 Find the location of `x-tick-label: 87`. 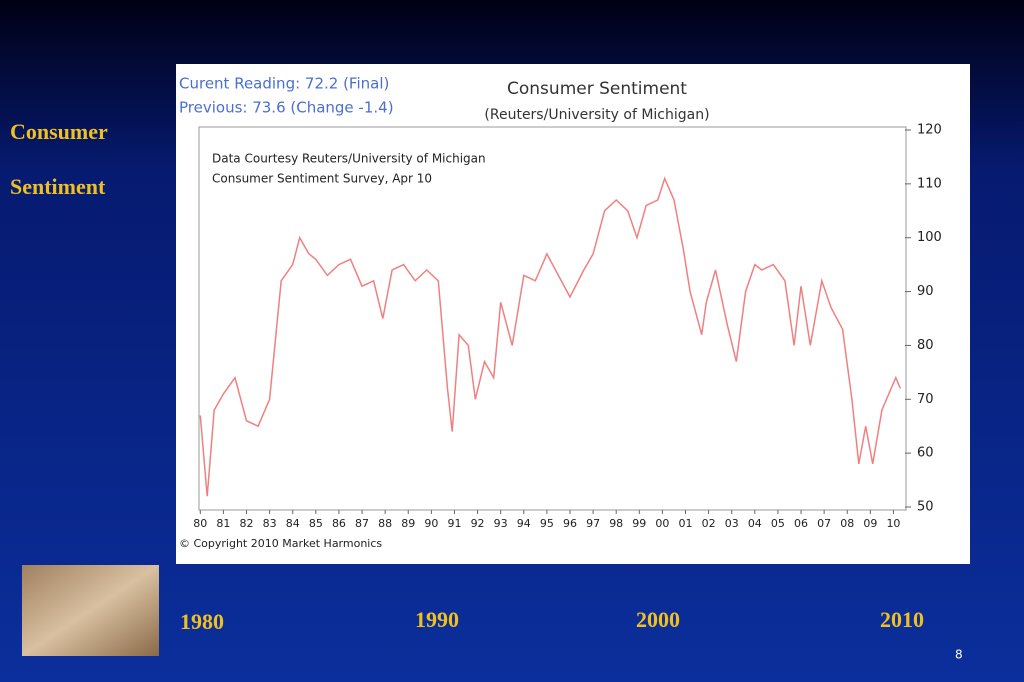

x-tick-label: 87 is located at coordinates (362, 523).